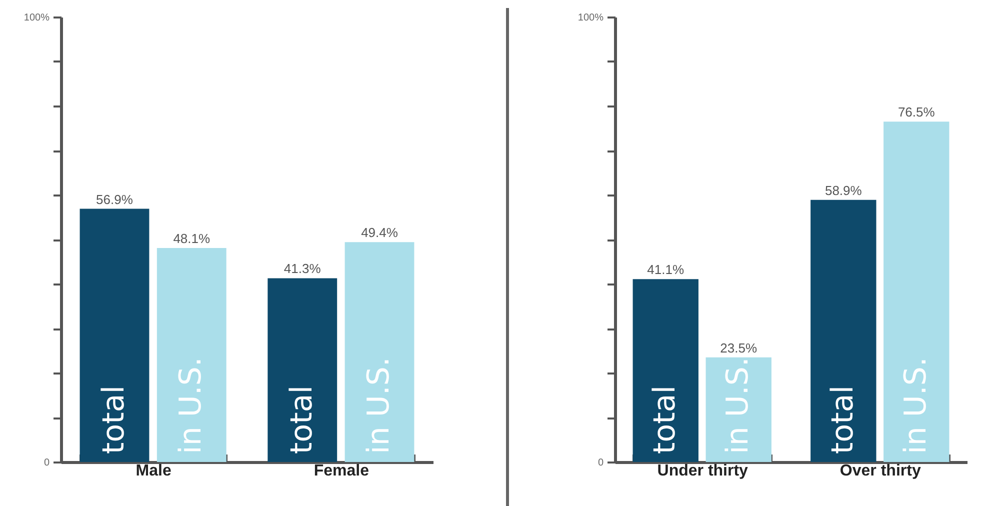  I want to click on data-label: 41.1%, so click(665, 270).